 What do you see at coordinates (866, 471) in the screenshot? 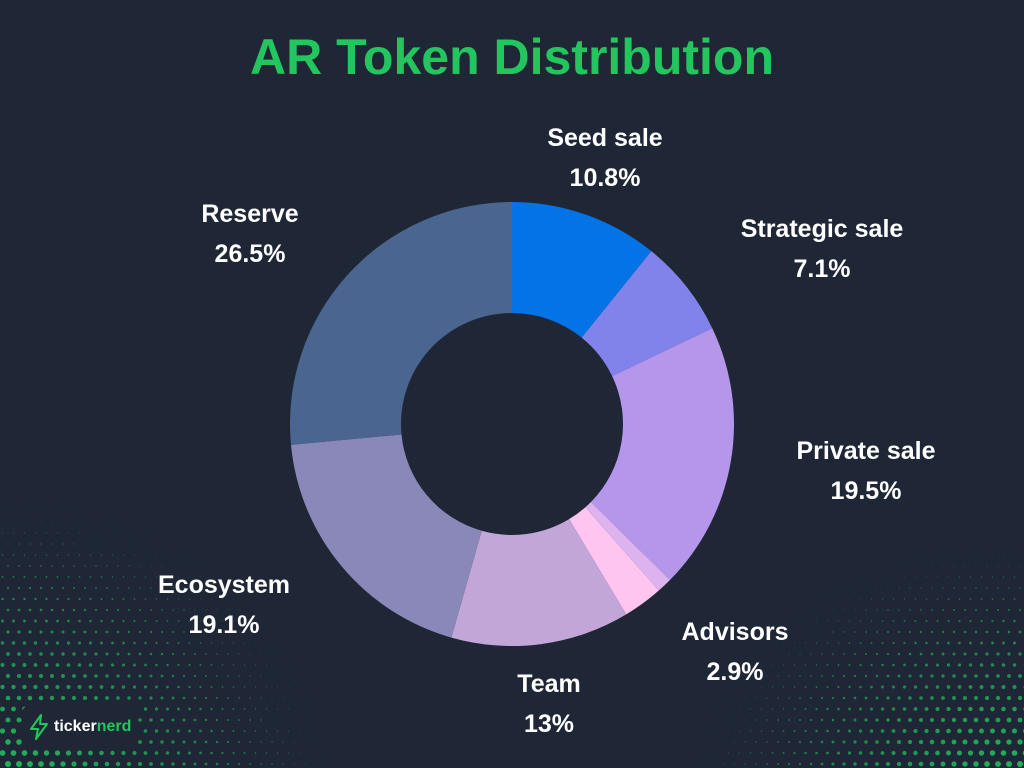
I see `slice-label-private-sale: Private sale 19.5%` at bounding box center [866, 471].